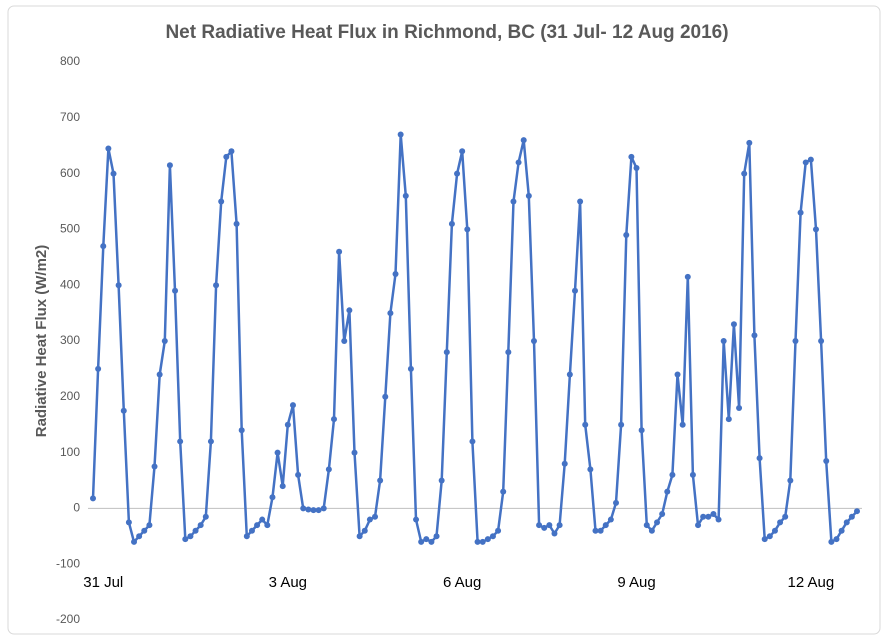 This screenshot has height=644, width=889. What do you see at coordinates (68, 563) in the screenshot?
I see `y-tick-label: -100` at bounding box center [68, 563].